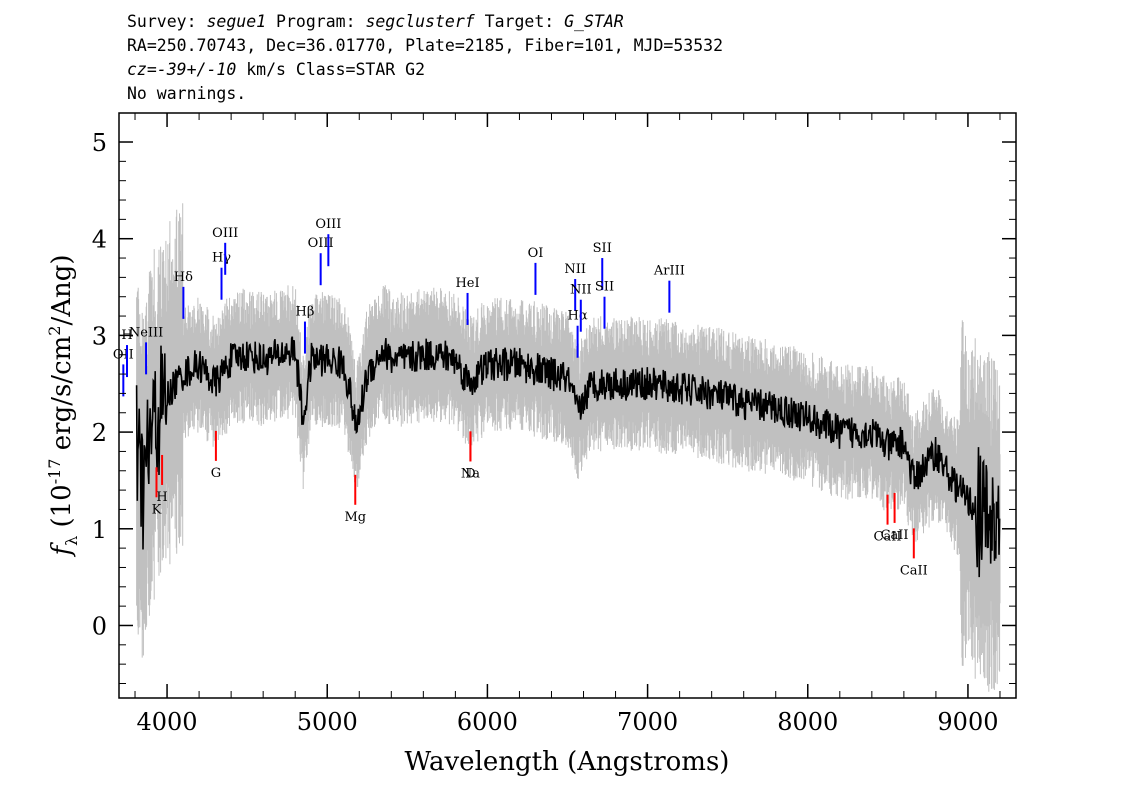 This screenshot has width=1134, height=810. Describe the element at coordinates (536, 253) in the screenshot. I see `emission-line-label: OI` at that location.